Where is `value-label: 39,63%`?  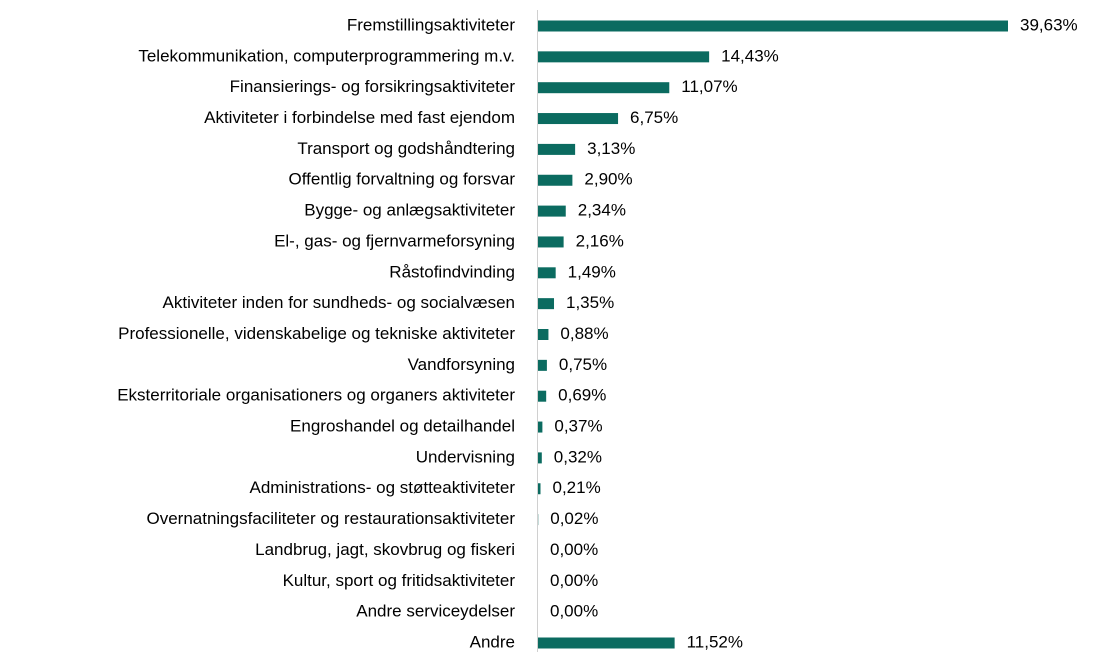 value-label: 39,63% is located at coordinates (1049, 24).